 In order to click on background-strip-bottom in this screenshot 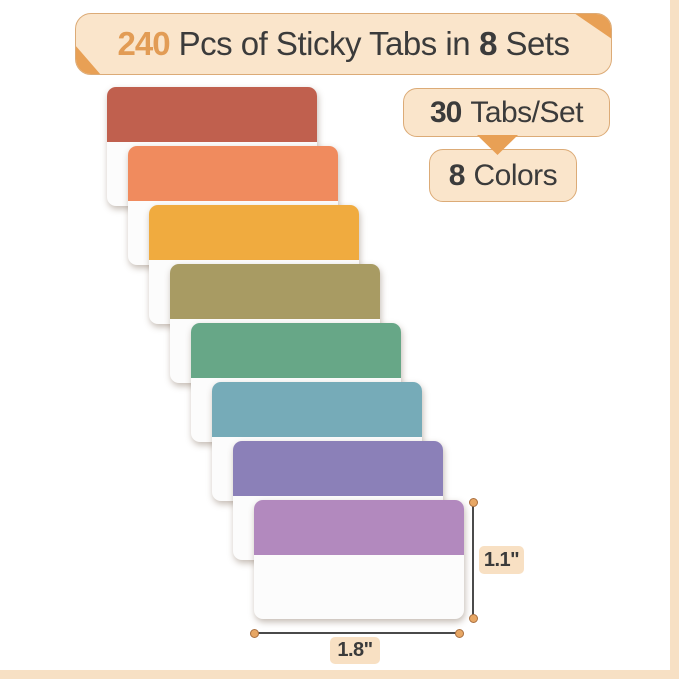, I will do `click(339, 674)`.